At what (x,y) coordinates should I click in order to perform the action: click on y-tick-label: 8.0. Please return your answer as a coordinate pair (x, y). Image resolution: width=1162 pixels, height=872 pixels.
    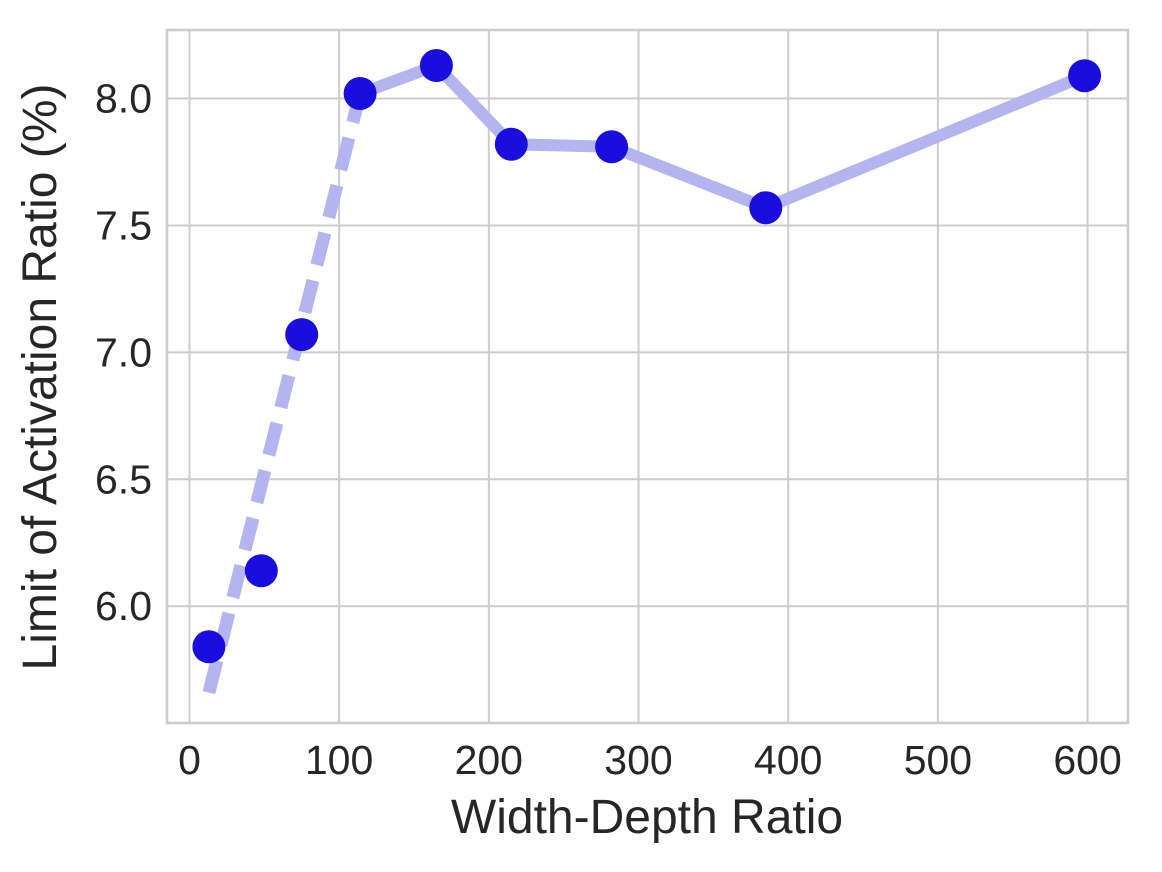
    Looking at the image, I should click on (123, 99).